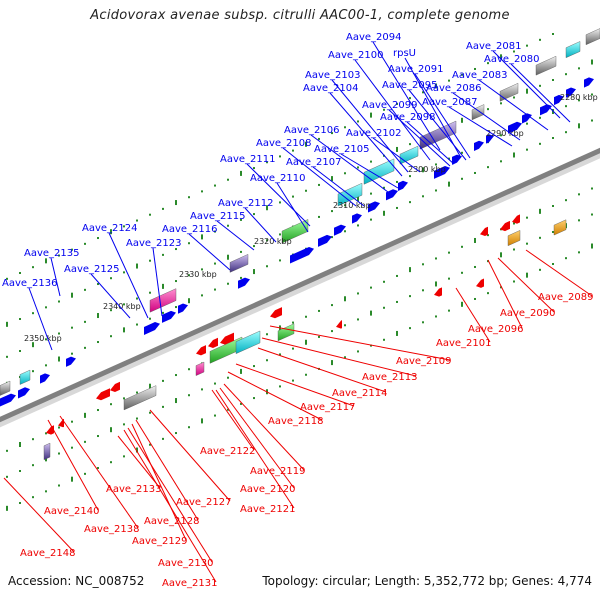 The width and height of the screenshot is (600, 600). What do you see at coordinates (314, 162) in the screenshot?
I see `forward-label: Aave_2107` at bounding box center [314, 162].